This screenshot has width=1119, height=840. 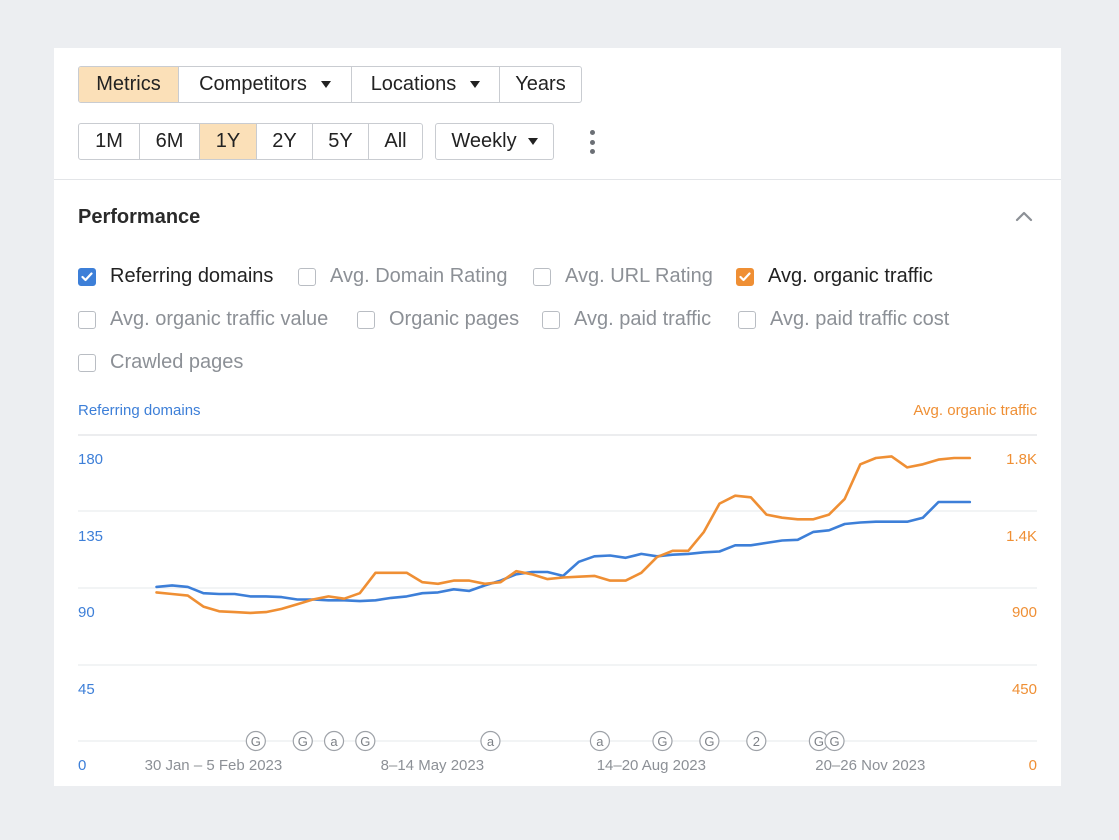 I want to click on range-6m-button: 6M, so click(x=170, y=141).